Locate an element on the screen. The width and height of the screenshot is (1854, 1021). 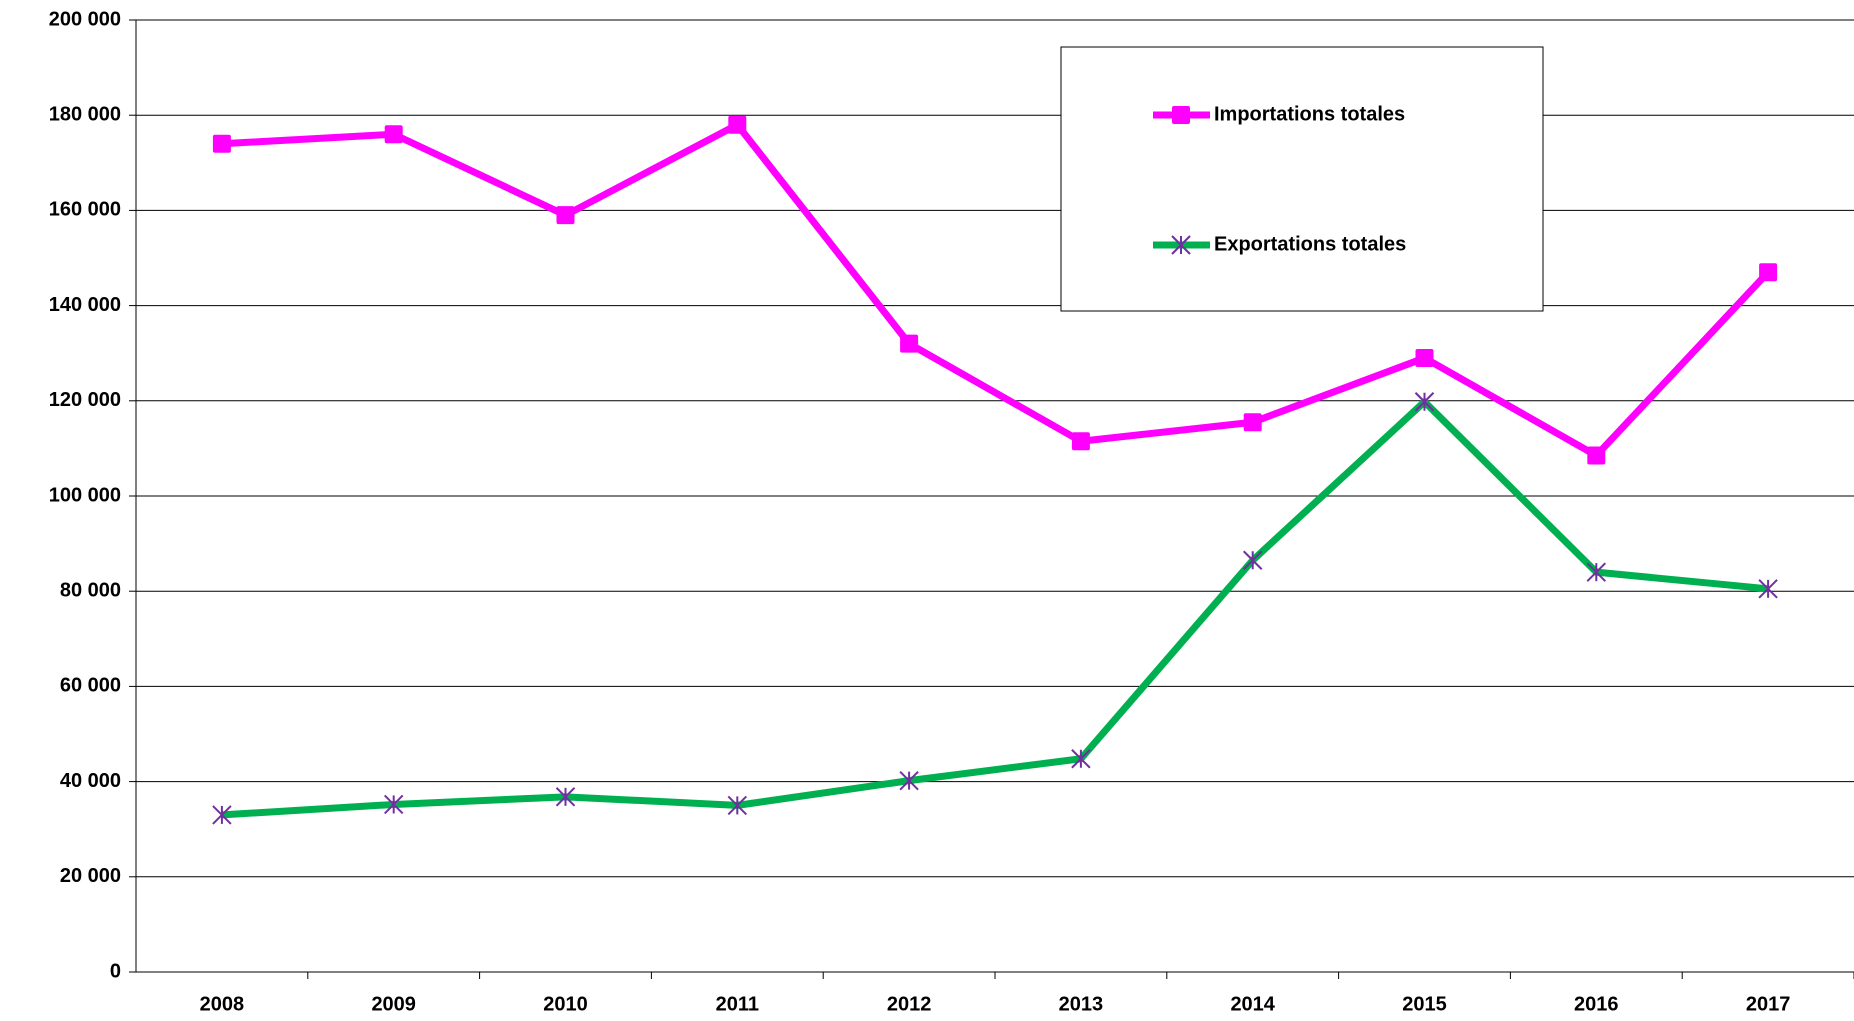
x-tick-label: 2012 is located at coordinates (909, 1004).